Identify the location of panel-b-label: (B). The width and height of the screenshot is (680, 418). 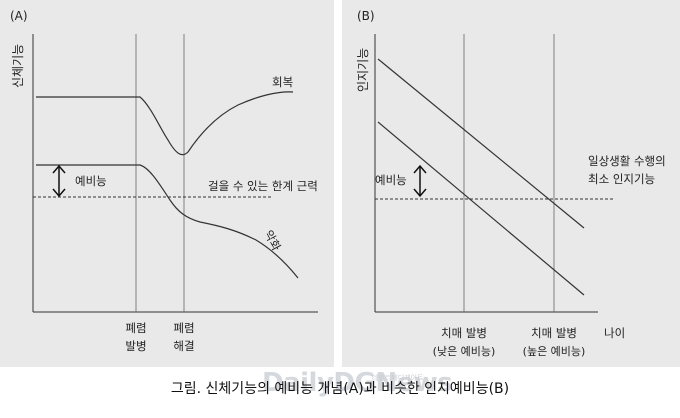
(366, 16).